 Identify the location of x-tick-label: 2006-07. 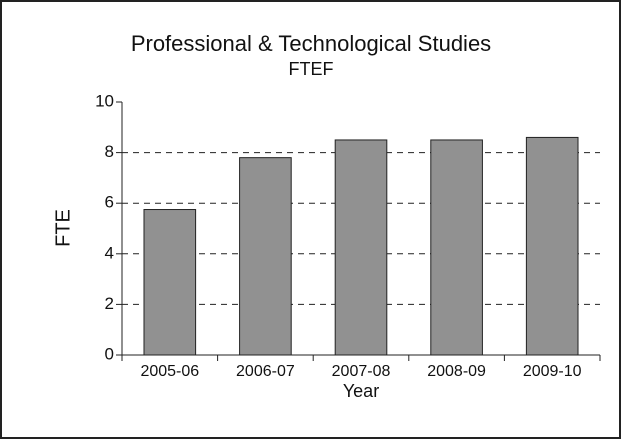
(265, 371).